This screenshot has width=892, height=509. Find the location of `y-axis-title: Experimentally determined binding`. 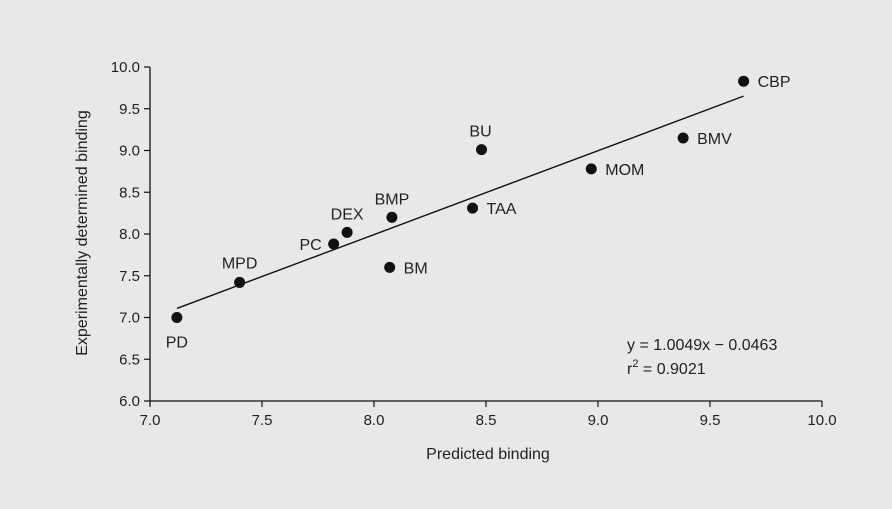

y-axis-title: Experimentally determined binding is located at coordinates (82, 232).